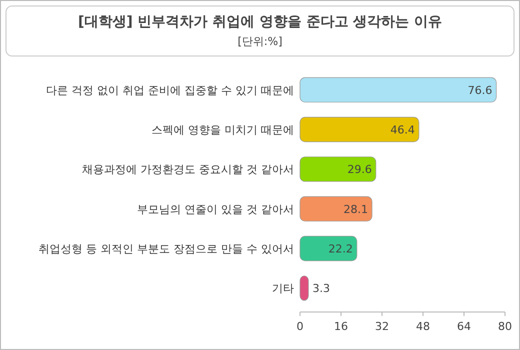 The height and width of the screenshot is (350, 520). What do you see at coordinates (260, 41) in the screenshot?
I see `chart-subtitle: [단위:%]` at bounding box center [260, 41].